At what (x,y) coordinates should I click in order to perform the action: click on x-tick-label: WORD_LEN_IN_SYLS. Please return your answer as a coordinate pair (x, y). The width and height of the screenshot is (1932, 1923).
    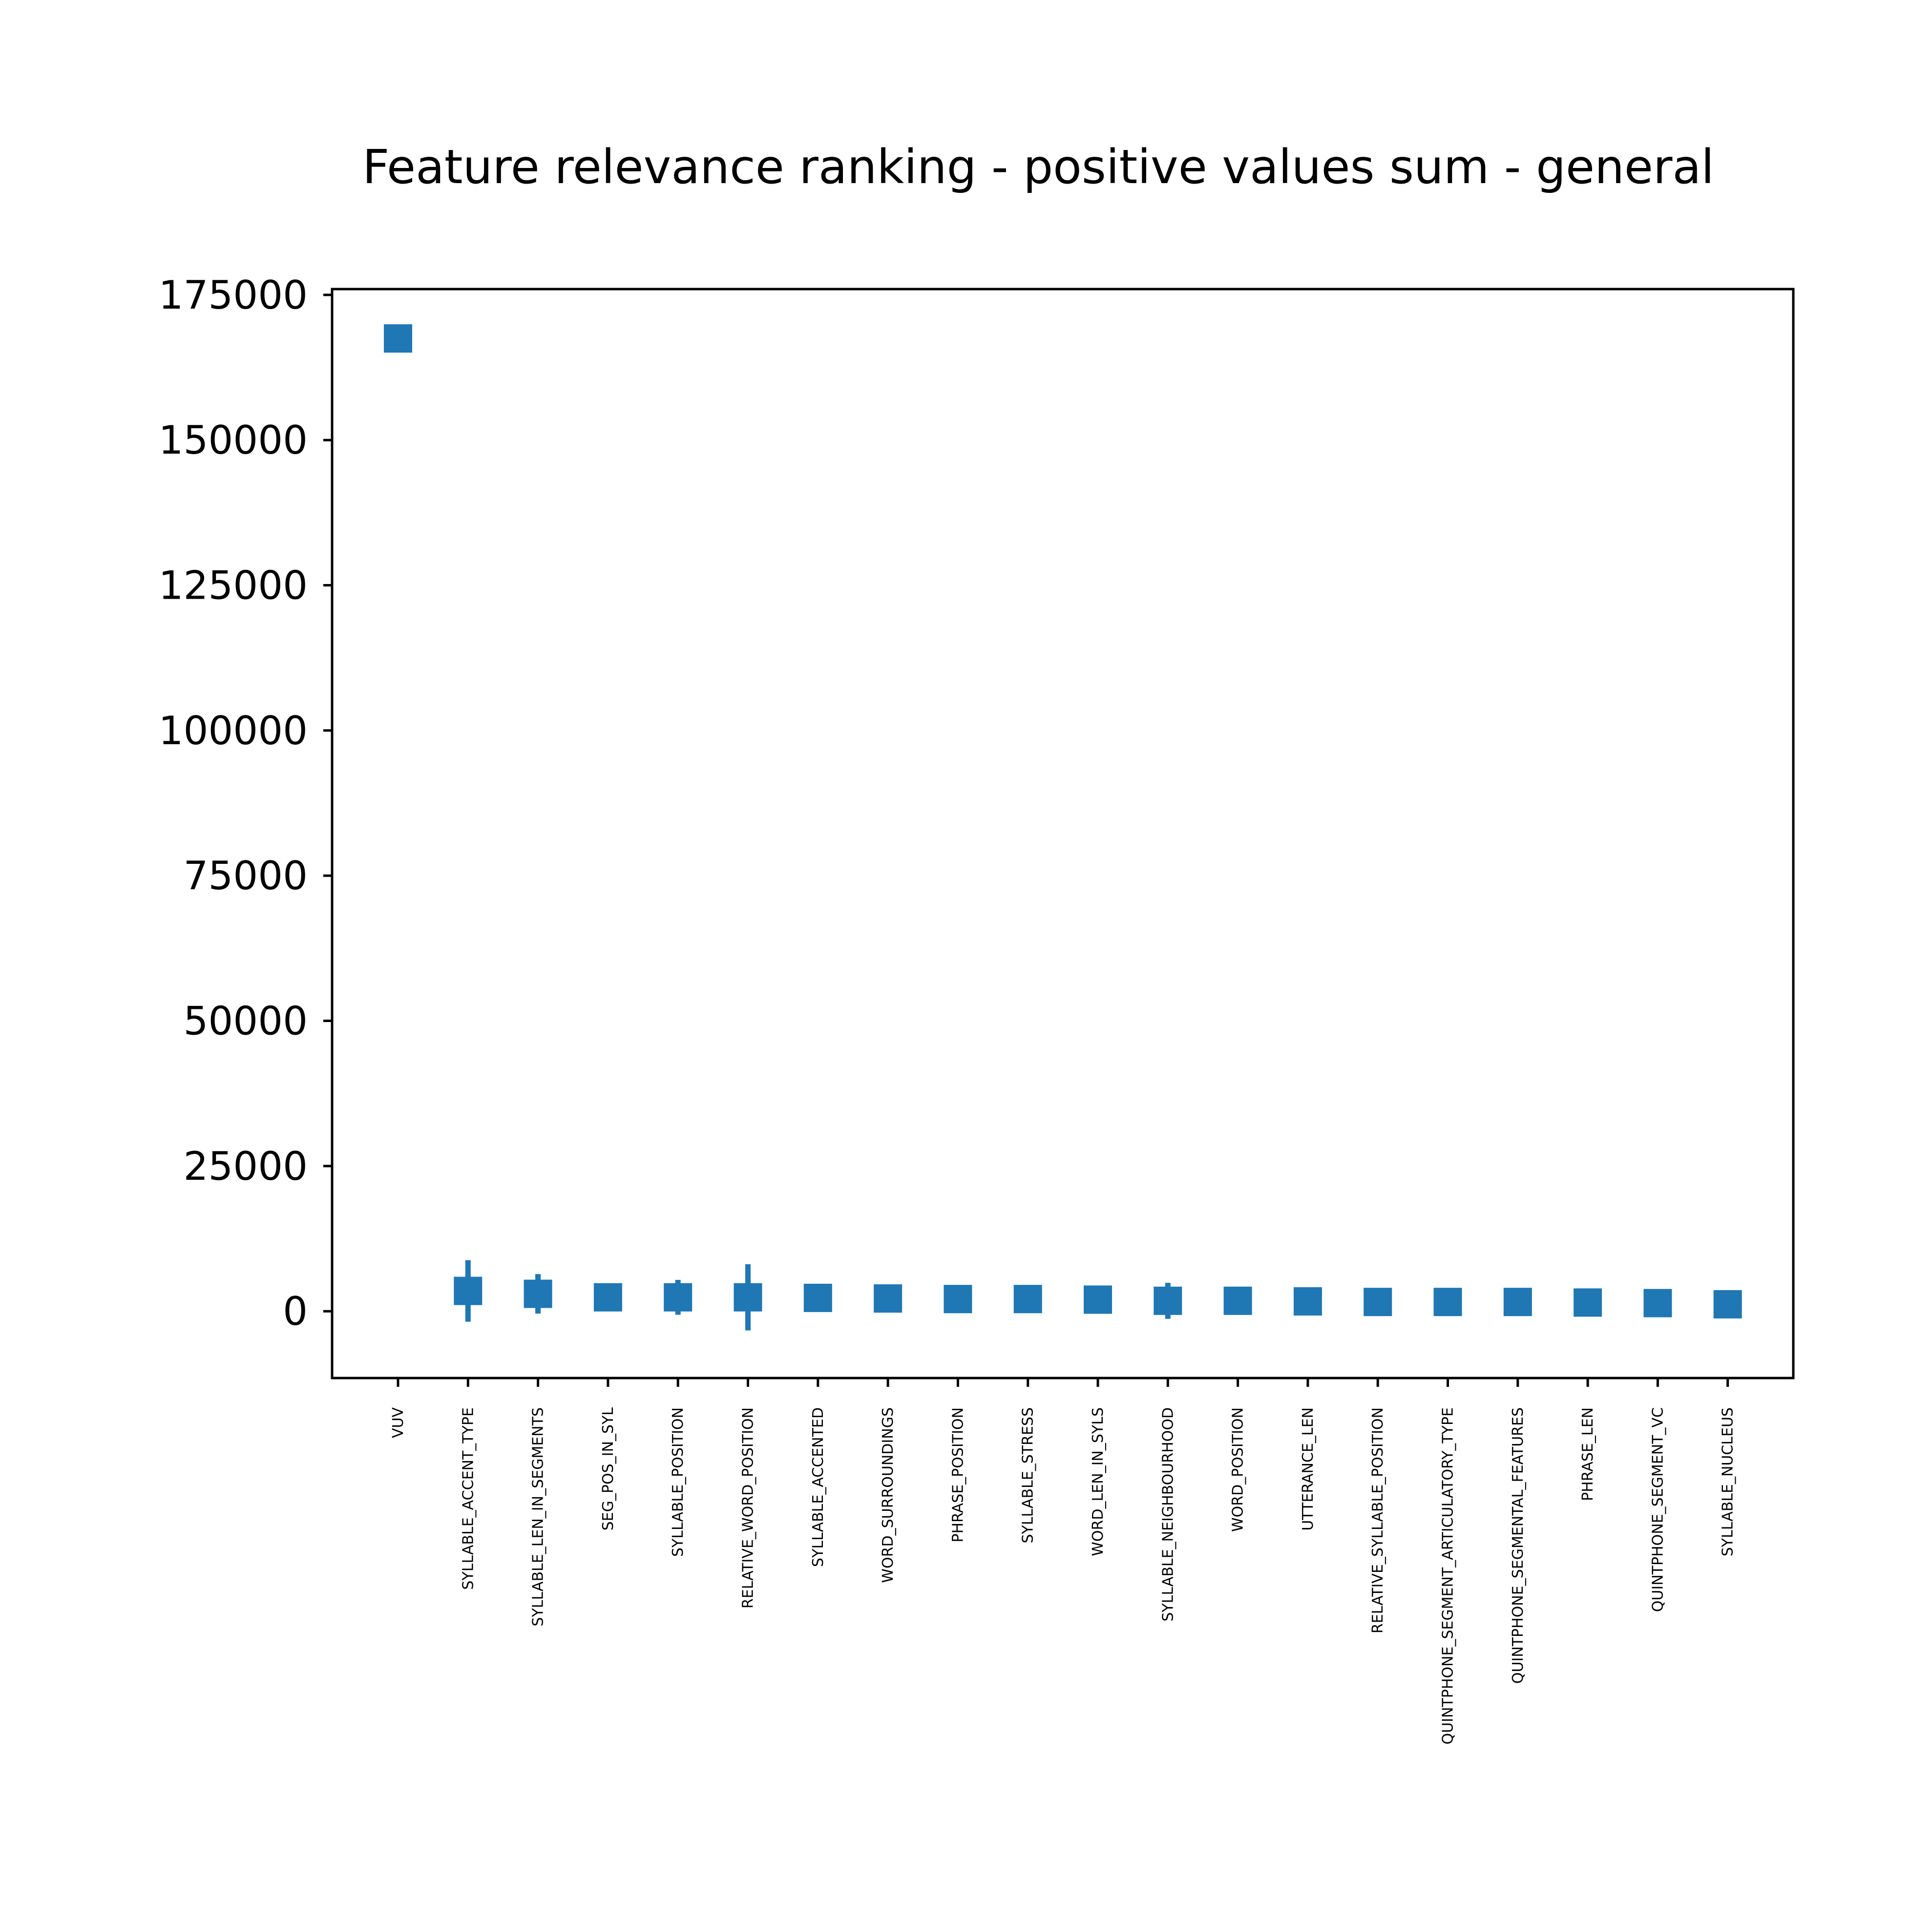
    Looking at the image, I should click on (1098, 1481).